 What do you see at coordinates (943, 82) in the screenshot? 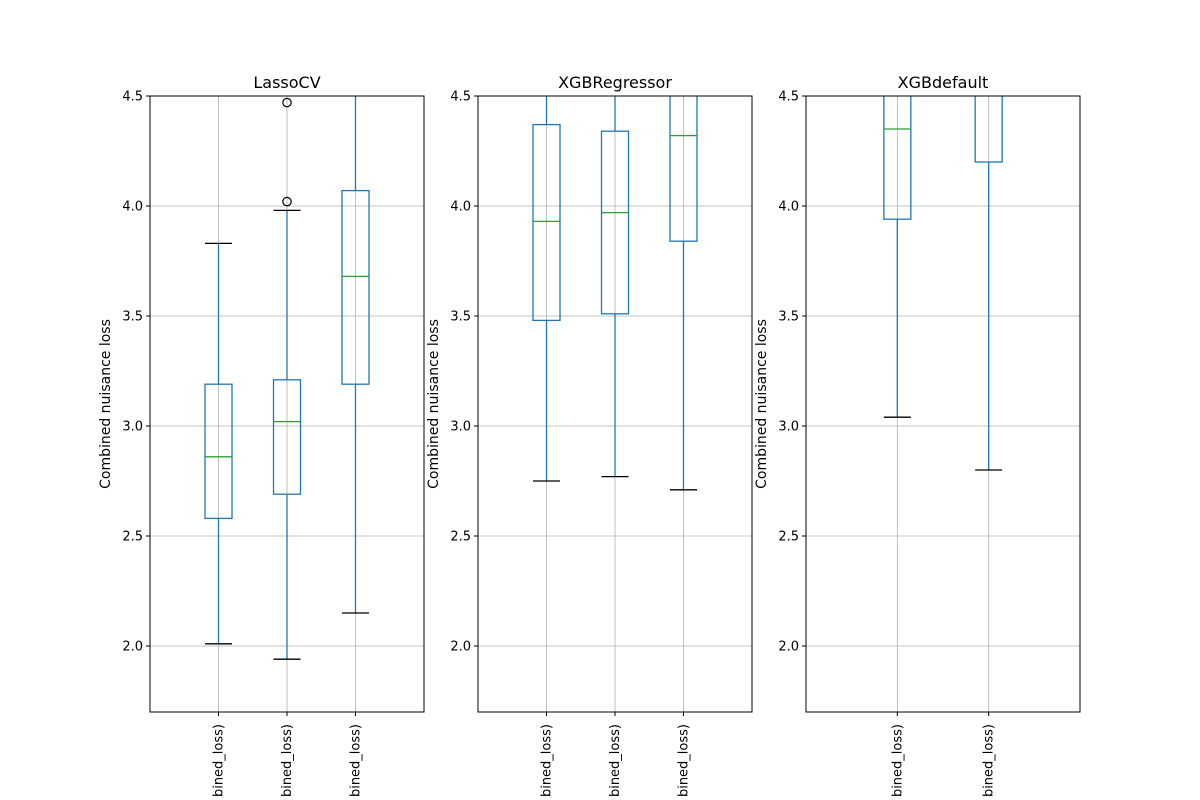
I see `subplot-title: XGBdefault` at bounding box center [943, 82].